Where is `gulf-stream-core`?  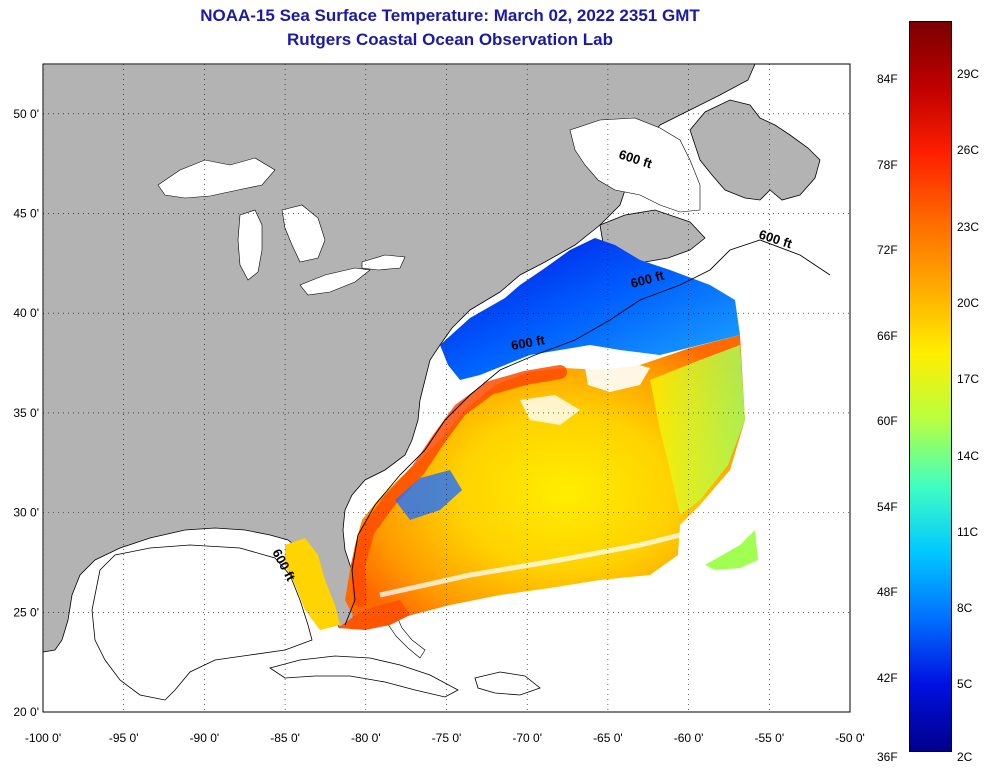 gulf-stream-core is located at coordinates (458, 486).